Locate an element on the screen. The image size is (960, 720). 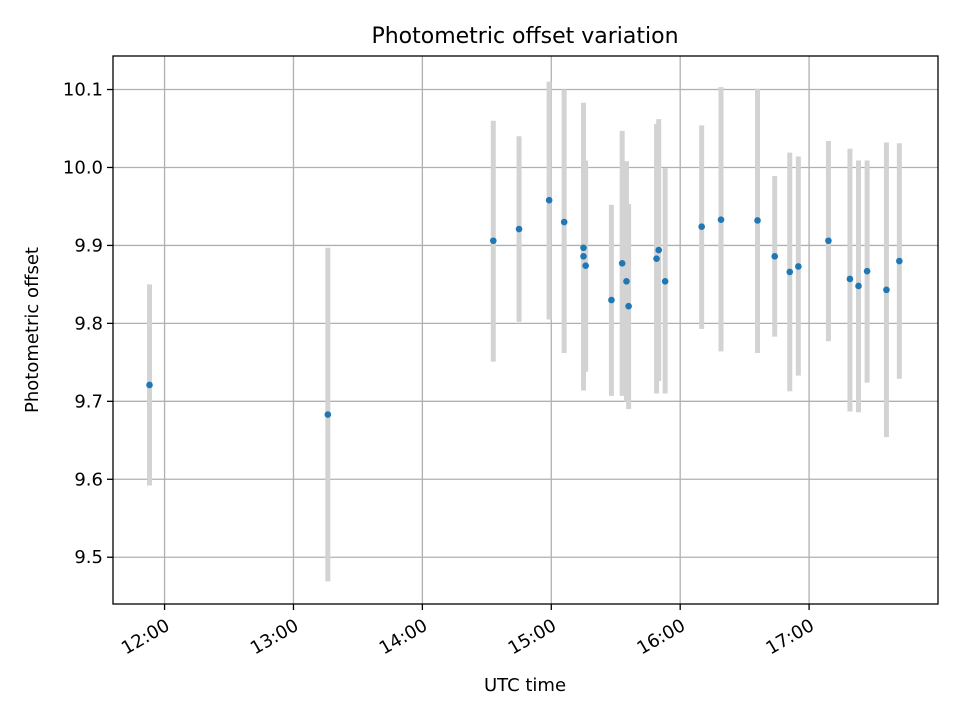
y-tick-label: 10.1 is located at coordinates (83, 90).